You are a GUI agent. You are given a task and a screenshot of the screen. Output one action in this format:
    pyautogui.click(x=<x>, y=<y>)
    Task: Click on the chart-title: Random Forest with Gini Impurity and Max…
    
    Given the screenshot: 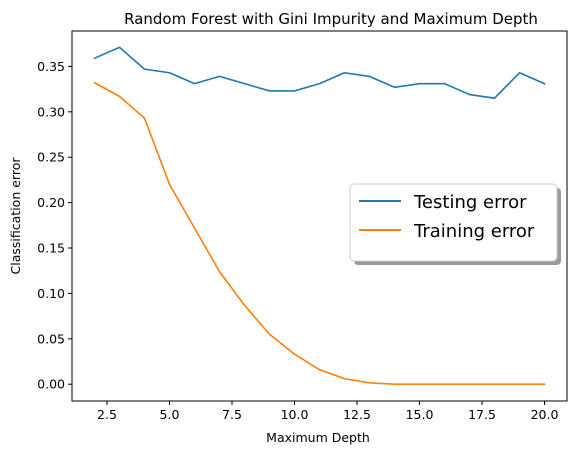 What is the action you would take?
    pyautogui.click(x=331, y=19)
    